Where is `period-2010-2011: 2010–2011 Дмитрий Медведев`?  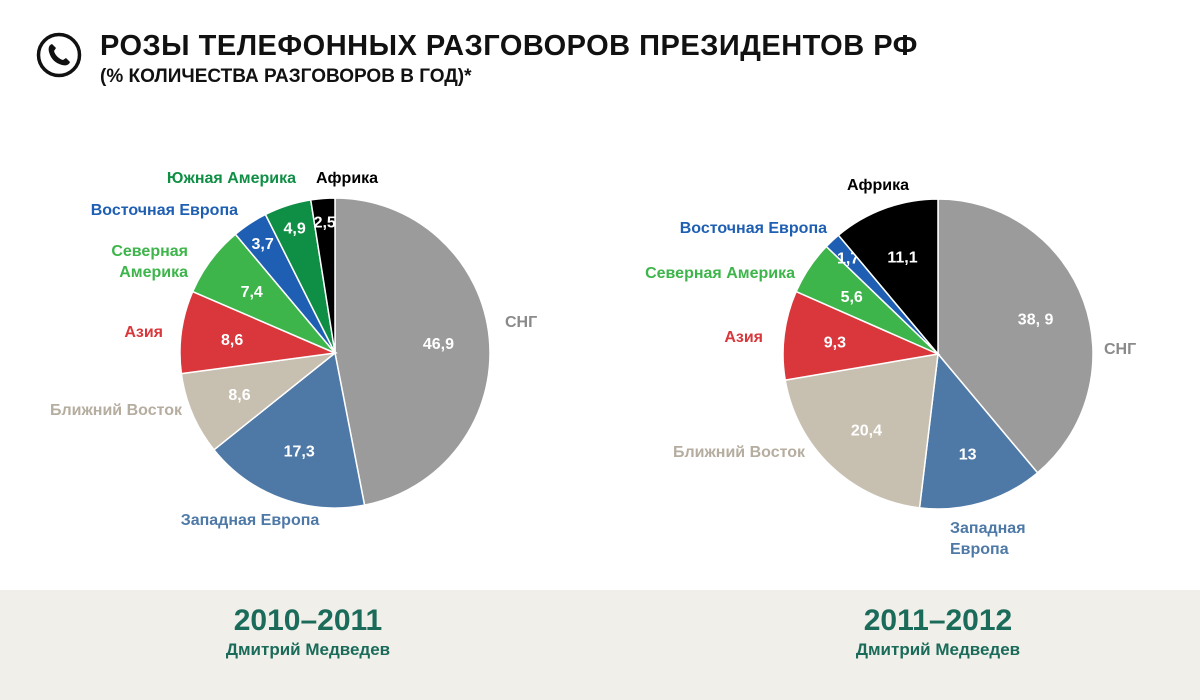 period-2010-2011: 2010–2011 Дмитрий Медведев is located at coordinates (308, 632).